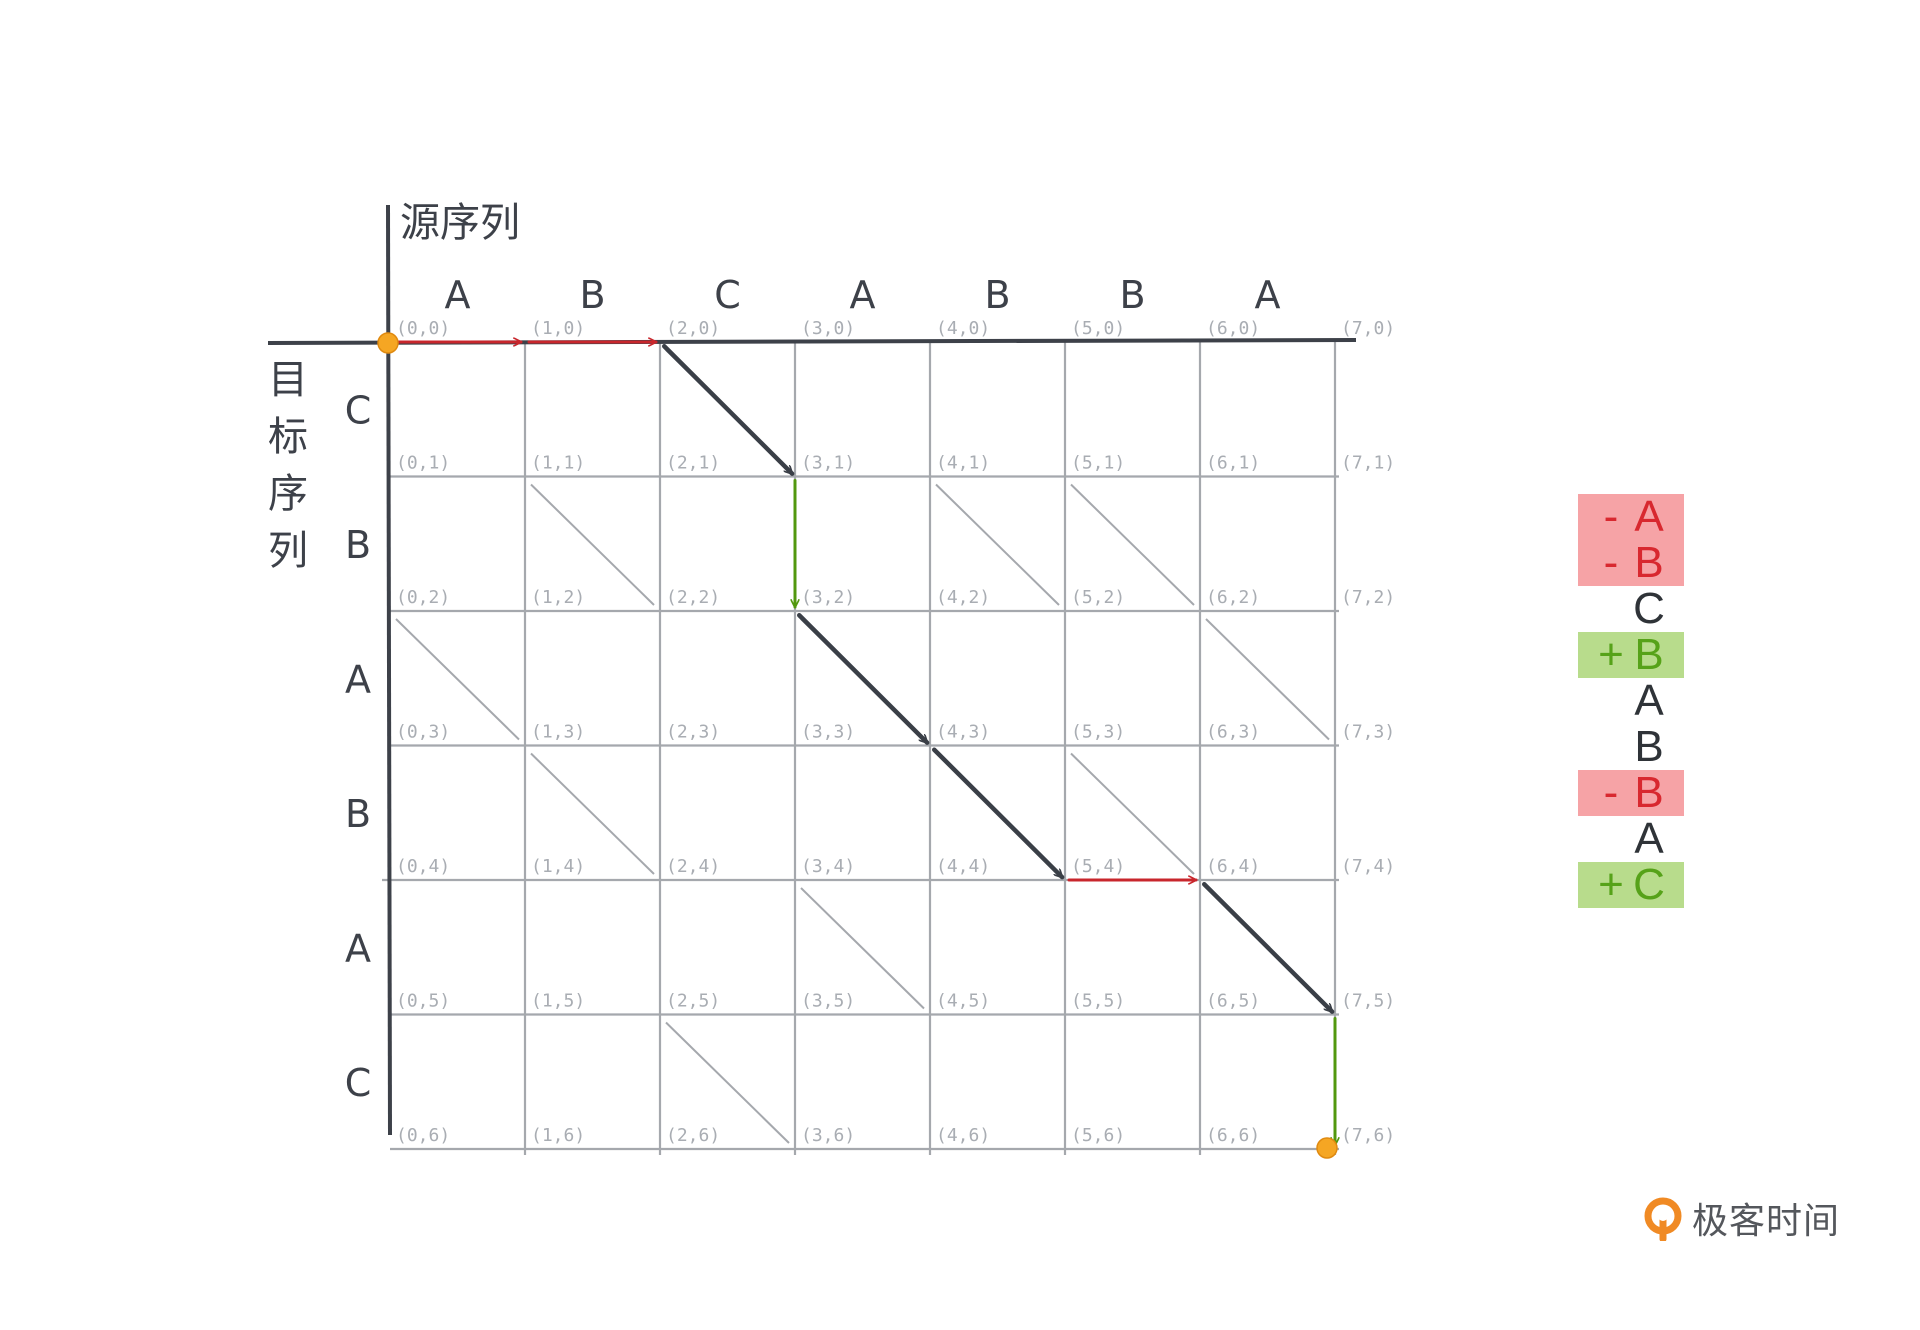  I want to click on node-coordinate: (4,1), so click(963, 463).